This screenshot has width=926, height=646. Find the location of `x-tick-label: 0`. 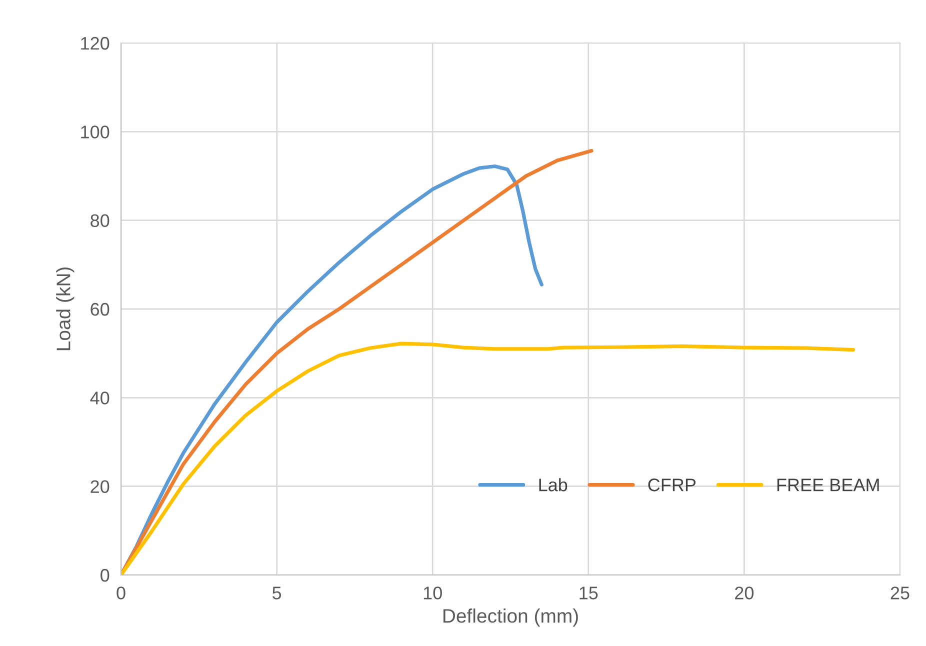

x-tick-label: 0 is located at coordinates (121, 593).